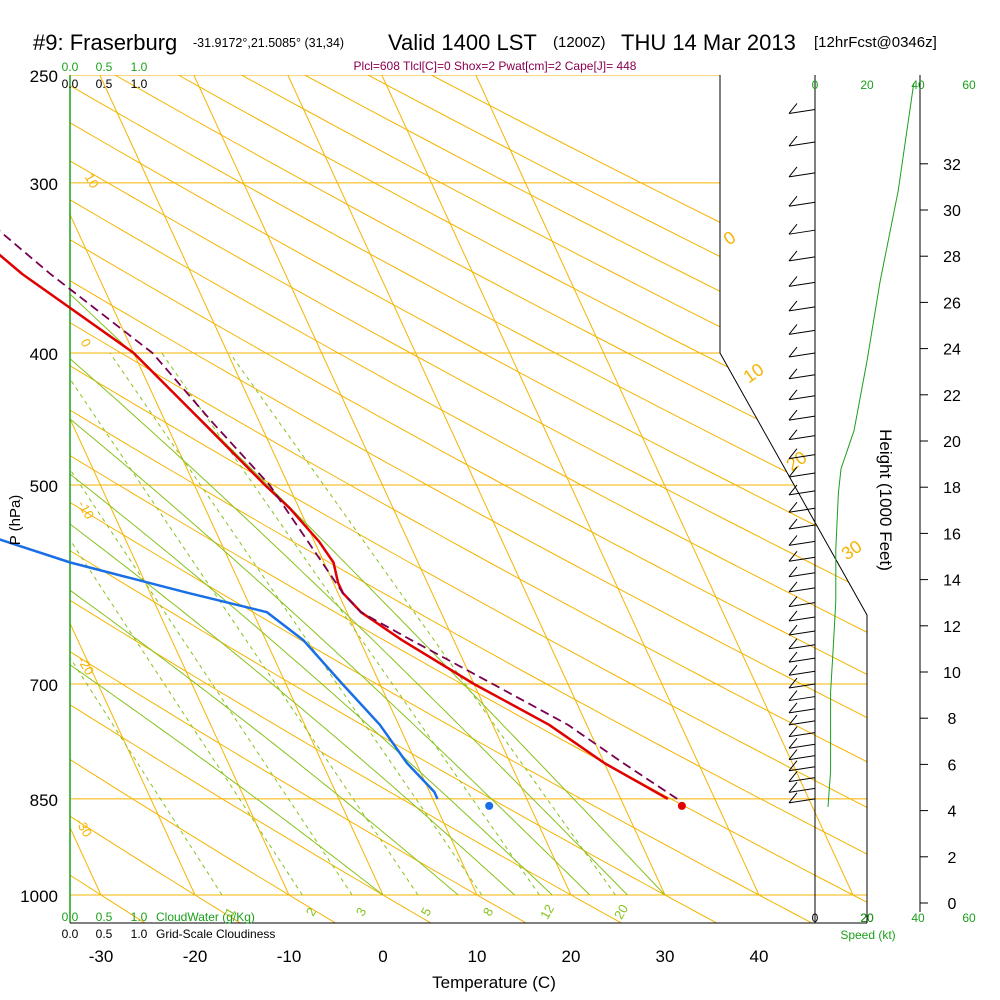  I want to click on isotherm-label: -10, so click(86, 510).